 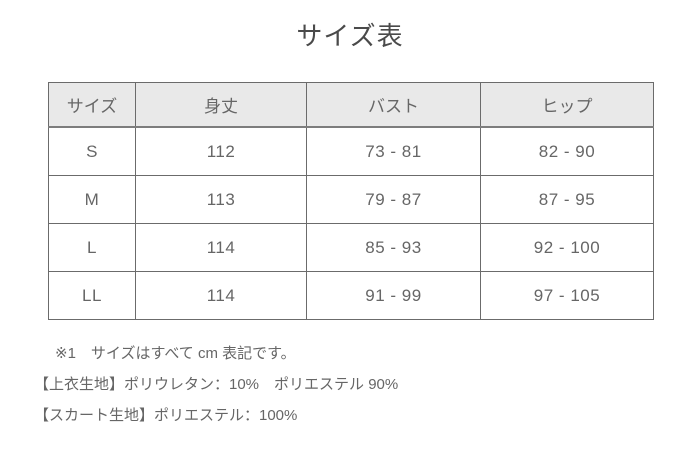 I want to click on table-header-row: サイズ 身丈 バスト ヒップ, so click(x=351, y=105).